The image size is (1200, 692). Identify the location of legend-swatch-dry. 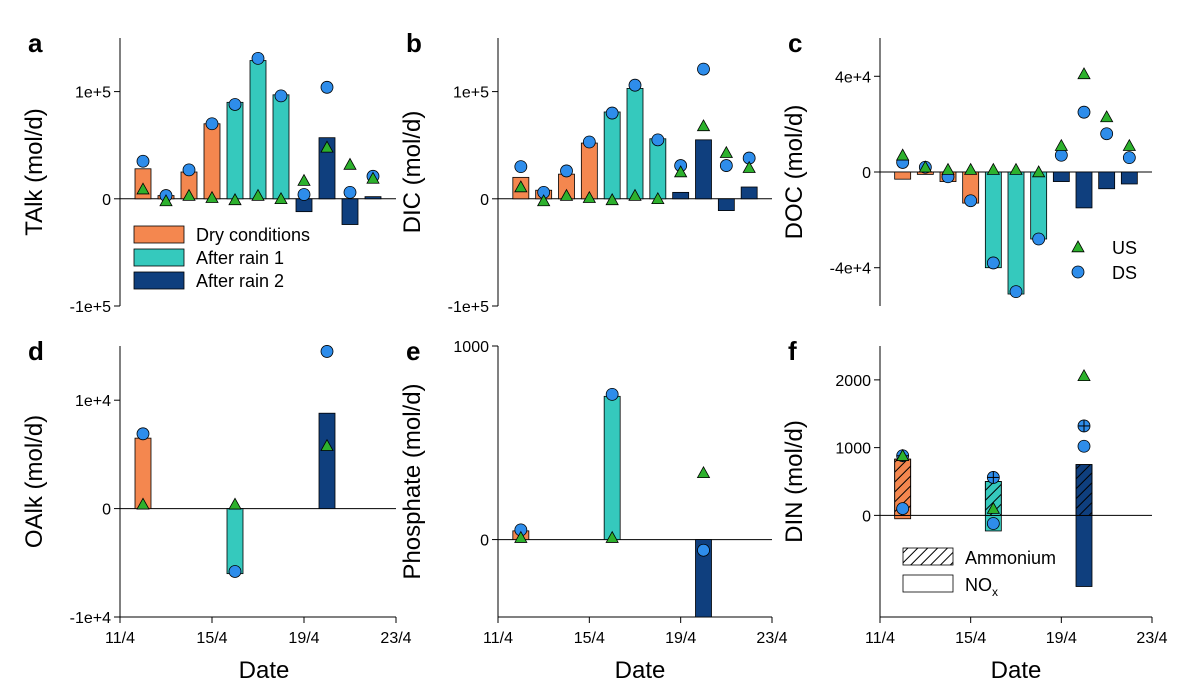
(159, 234).